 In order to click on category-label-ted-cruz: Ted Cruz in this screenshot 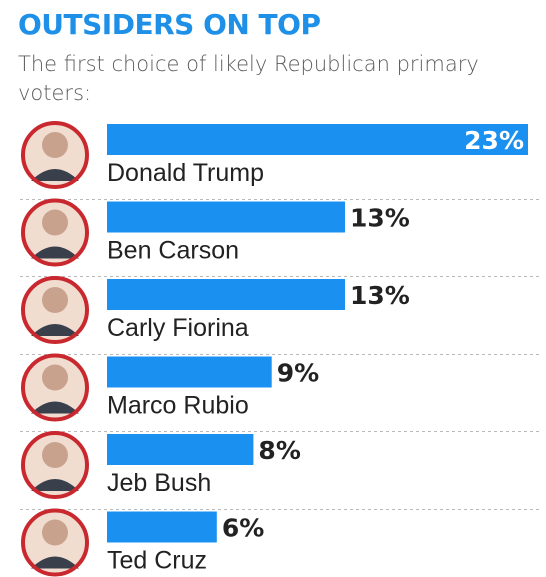, I will do `click(157, 561)`.